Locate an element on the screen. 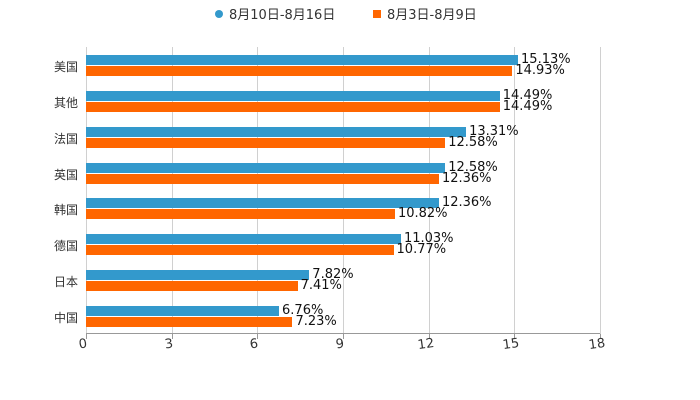 The image size is (700, 400). legend-item-series-2: 8月3日-8月9日 is located at coordinates (425, 13).